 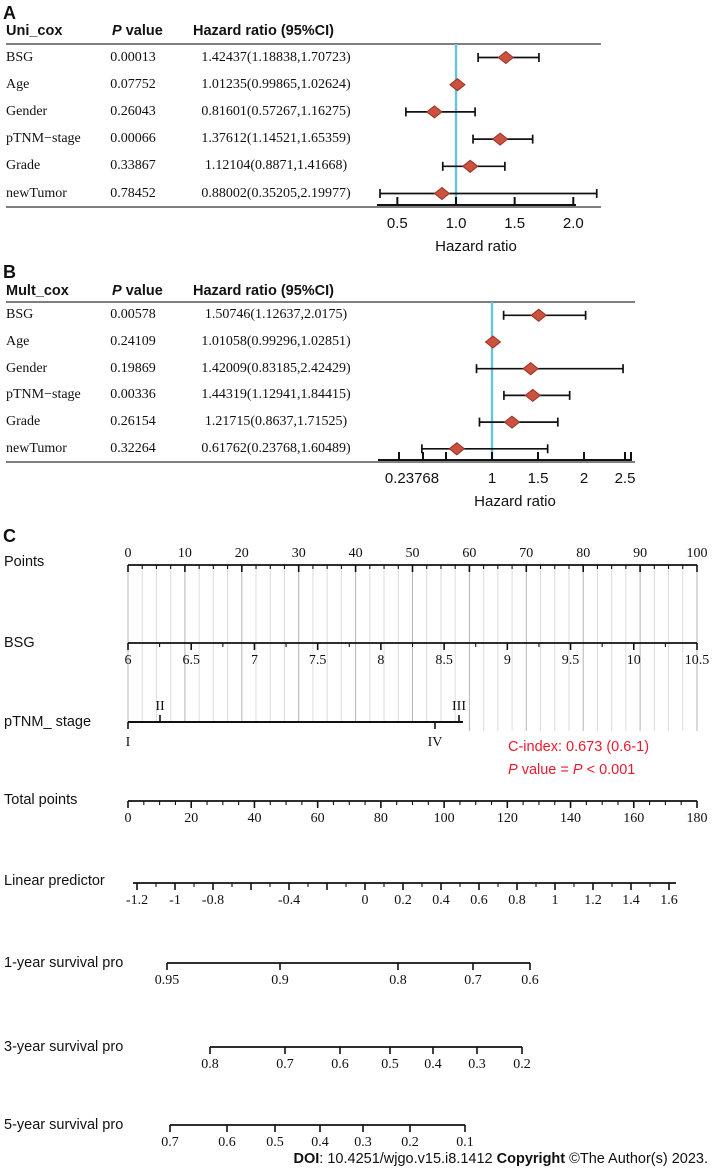 I want to click on row-p-value: 0.00336, so click(x=133, y=395).